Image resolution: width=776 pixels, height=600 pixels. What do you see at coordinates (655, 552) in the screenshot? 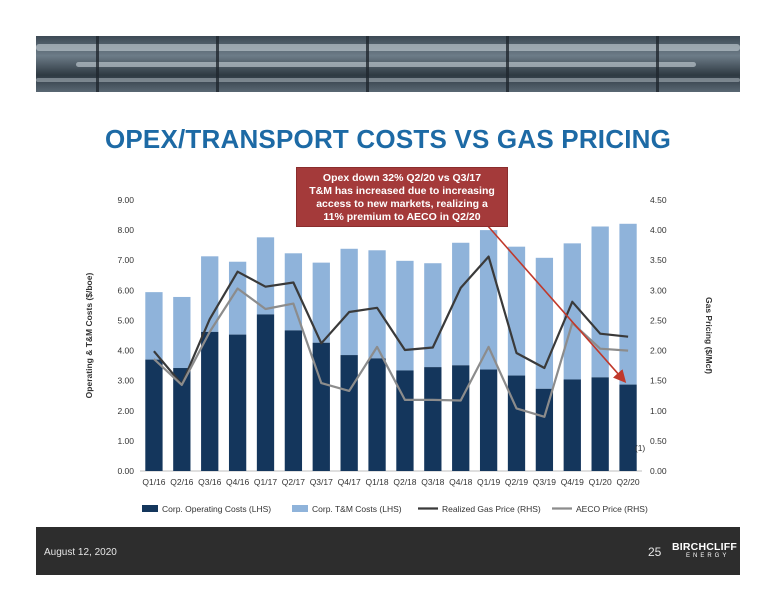
I see `page-number: 25` at bounding box center [655, 552].